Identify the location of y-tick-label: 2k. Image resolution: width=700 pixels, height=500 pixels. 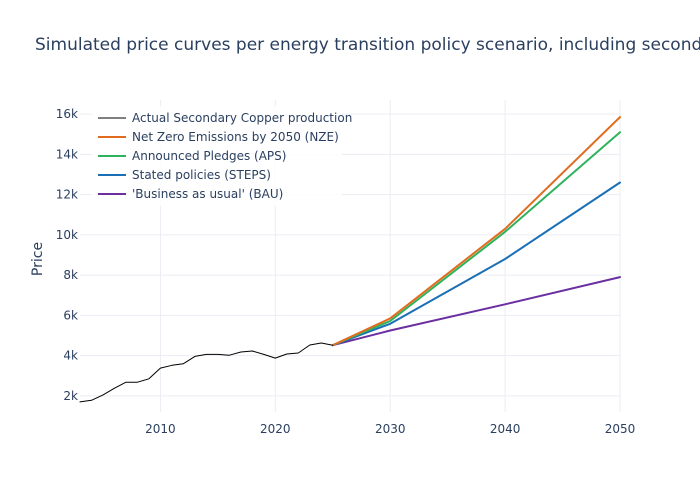
(70, 396).